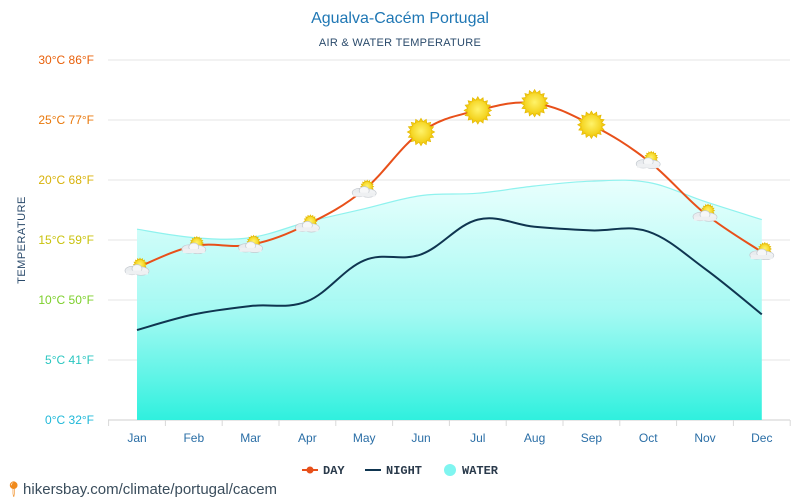 This screenshot has height=500, width=800. Describe the element at coordinates (761, 438) in the screenshot. I see `x-tick-label: Dec` at that location.